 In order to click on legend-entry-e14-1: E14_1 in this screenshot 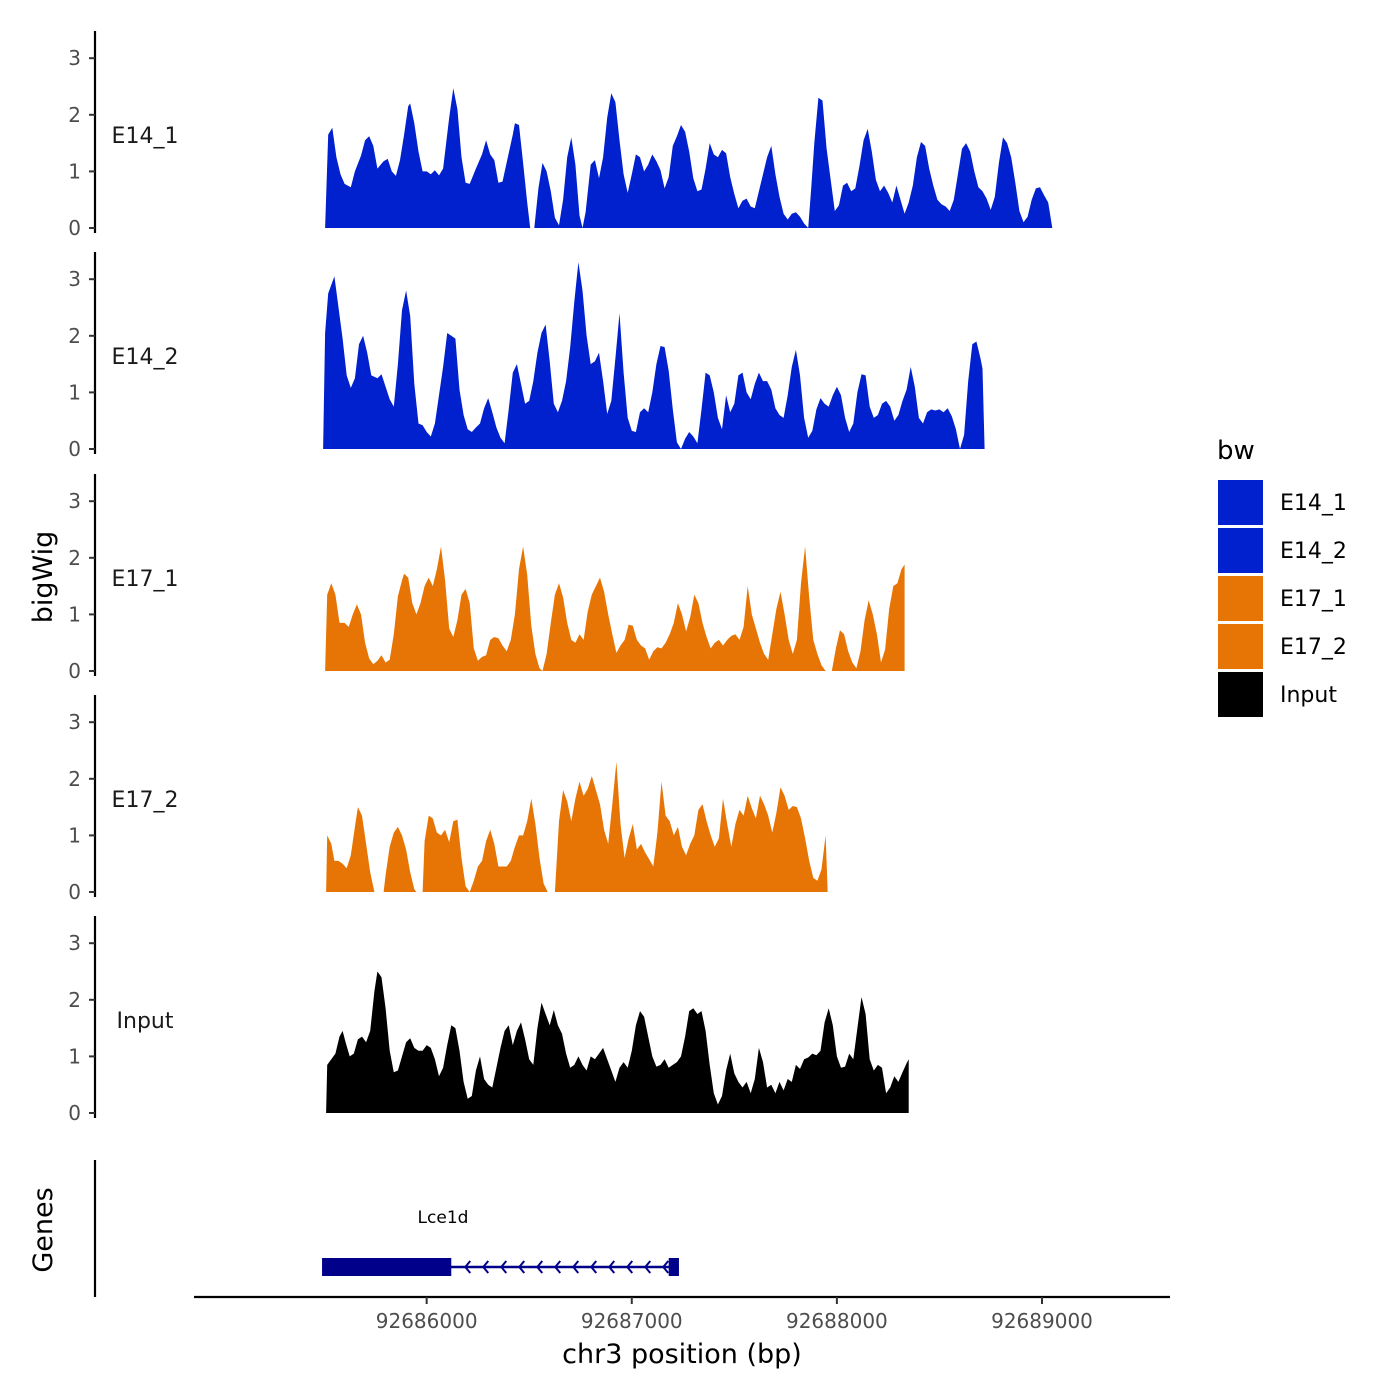, I will do `click(1282, 502)`.